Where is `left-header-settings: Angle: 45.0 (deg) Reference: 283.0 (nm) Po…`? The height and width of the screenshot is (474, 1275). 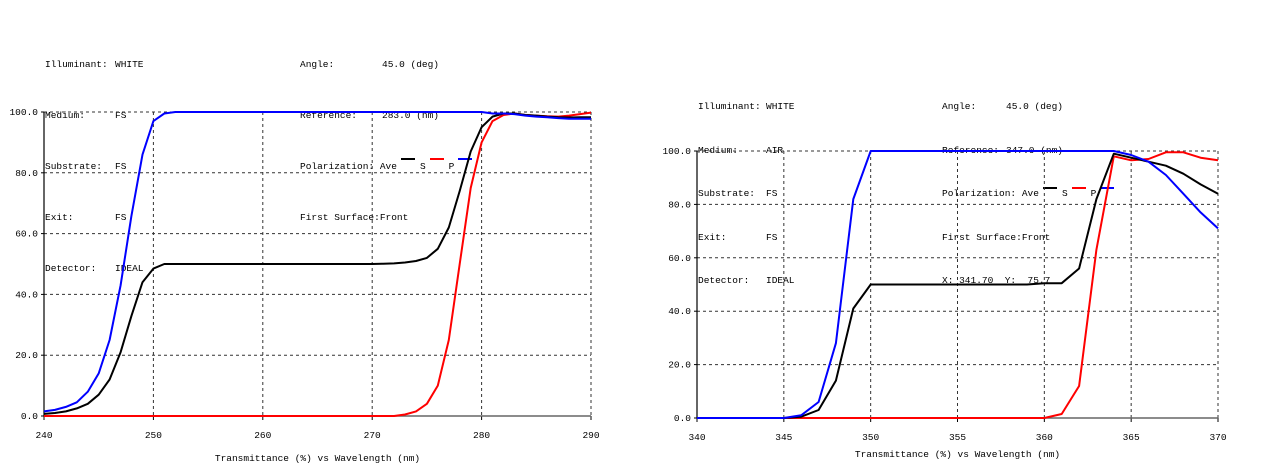
left-header-settings: Angle: 45.0 (deg) Reference: 283.0 (nm) Po… is located at coordinates (388, 132).